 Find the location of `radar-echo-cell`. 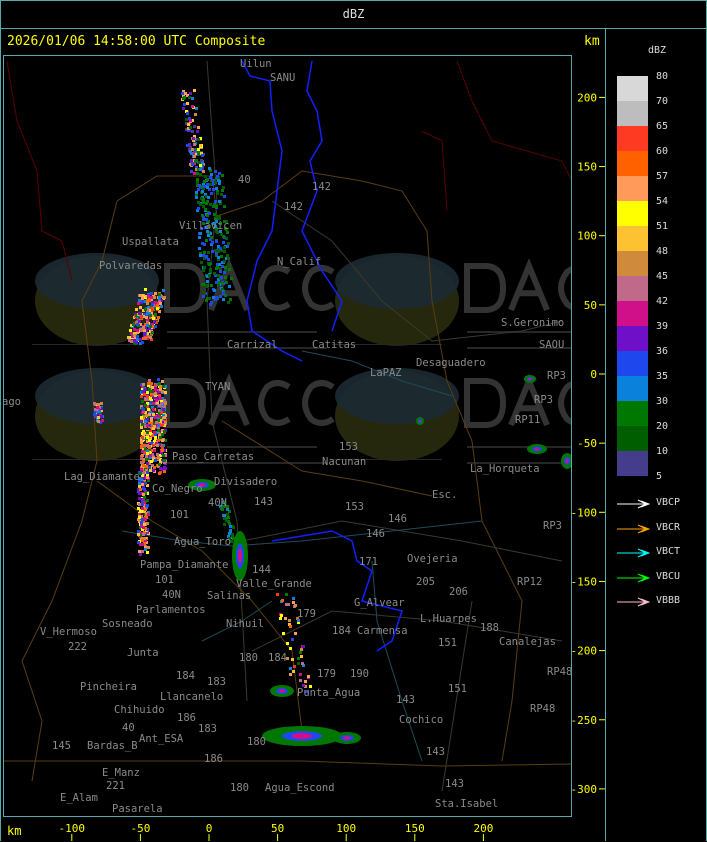

radar-echo-cell is located at coordinates (202, 485).